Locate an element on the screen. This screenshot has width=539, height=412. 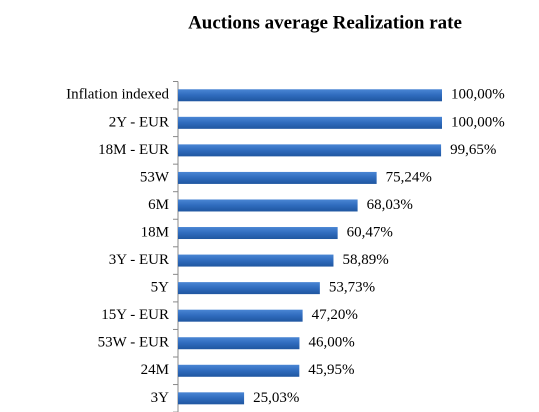
y-tick-label: 18M - EUR is located at coordinates (133, 150).